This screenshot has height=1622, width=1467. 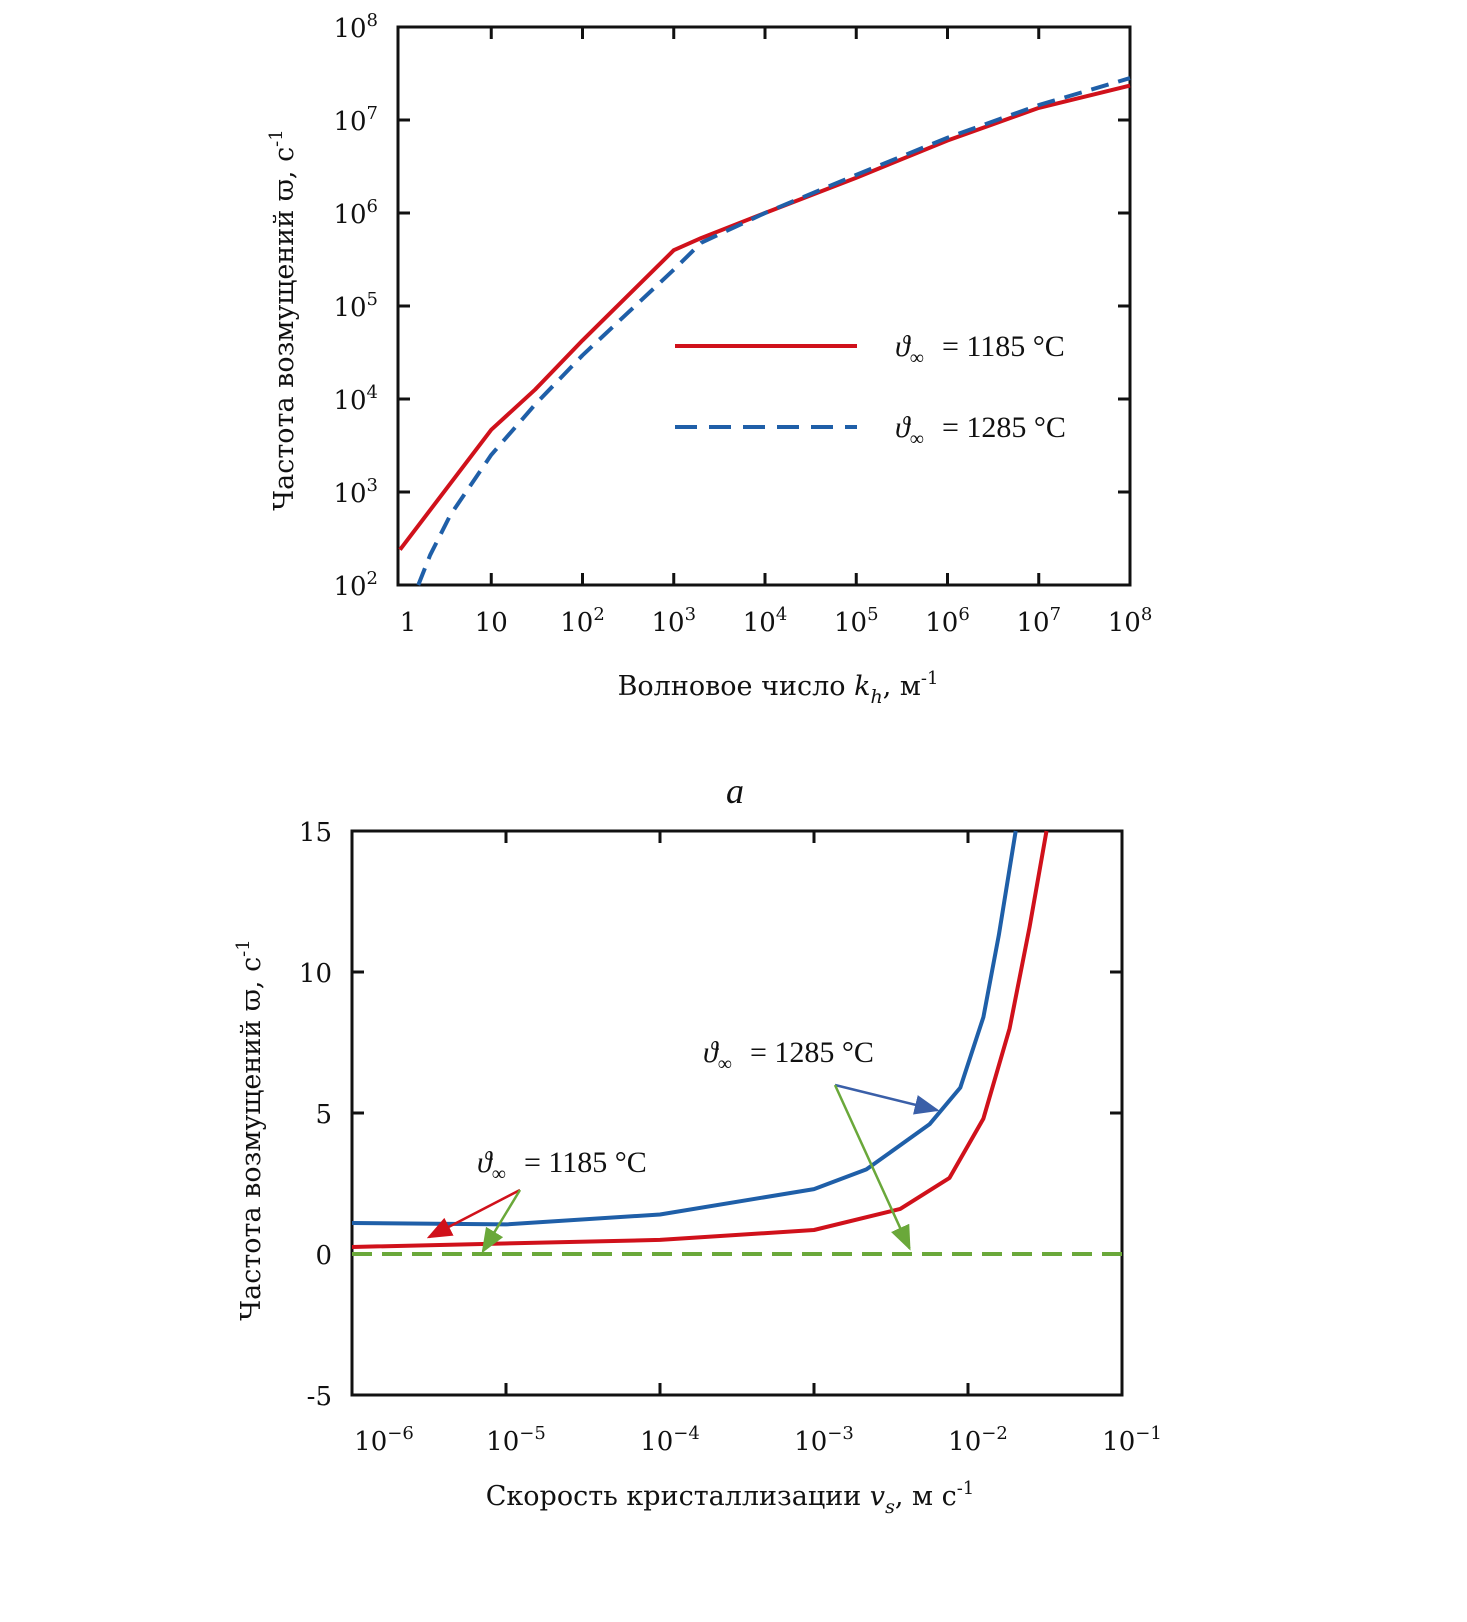 I want to click on y-tick-label: 10⁴, so click(x=355, y=399).